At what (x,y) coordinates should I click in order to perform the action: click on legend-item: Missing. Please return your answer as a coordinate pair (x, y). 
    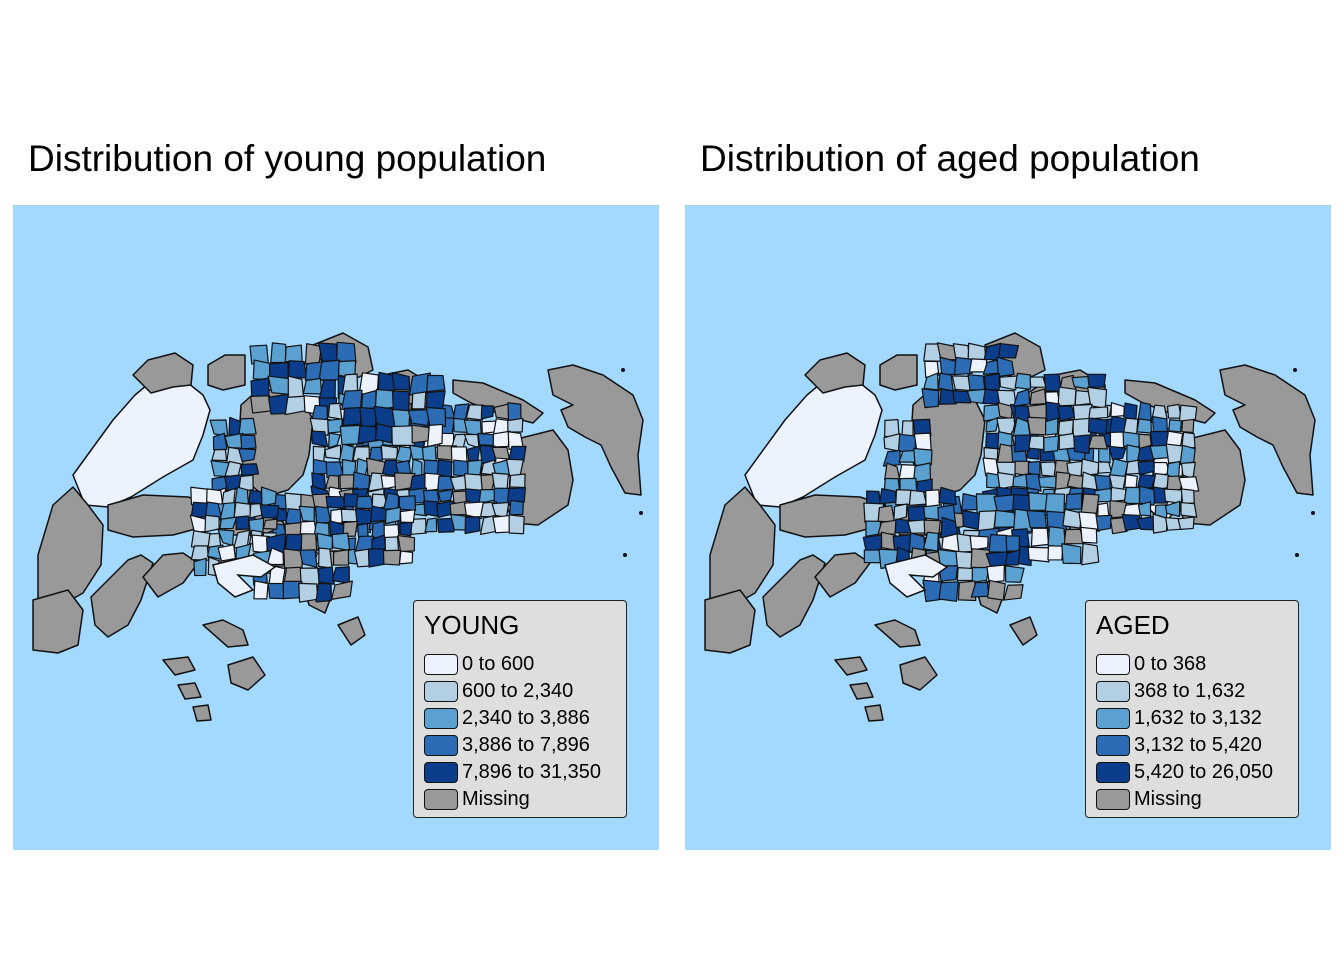
    Looking at the image, I should click on (1192, 799).